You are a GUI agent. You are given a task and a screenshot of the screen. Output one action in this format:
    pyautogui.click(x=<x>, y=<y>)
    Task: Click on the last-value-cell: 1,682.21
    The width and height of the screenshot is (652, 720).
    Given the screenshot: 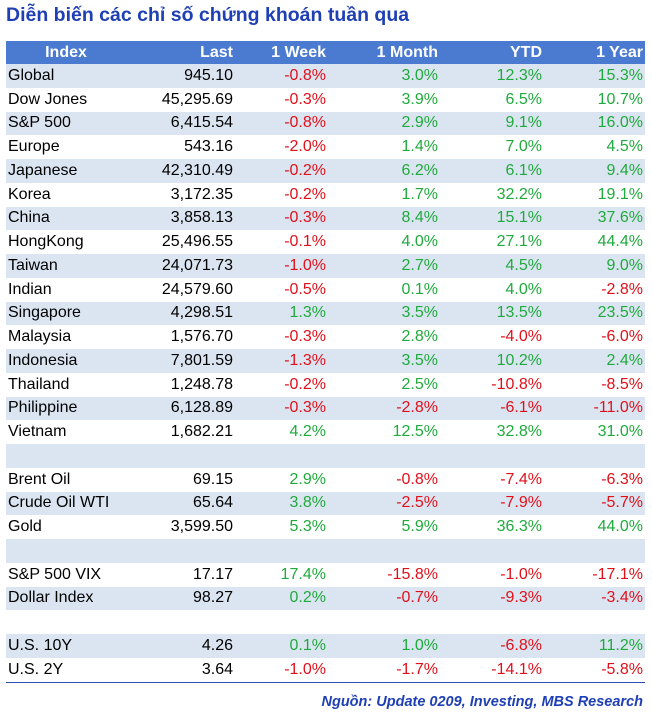 What is the action you would take?
    pyautogui.click(x=201, y=432)
    